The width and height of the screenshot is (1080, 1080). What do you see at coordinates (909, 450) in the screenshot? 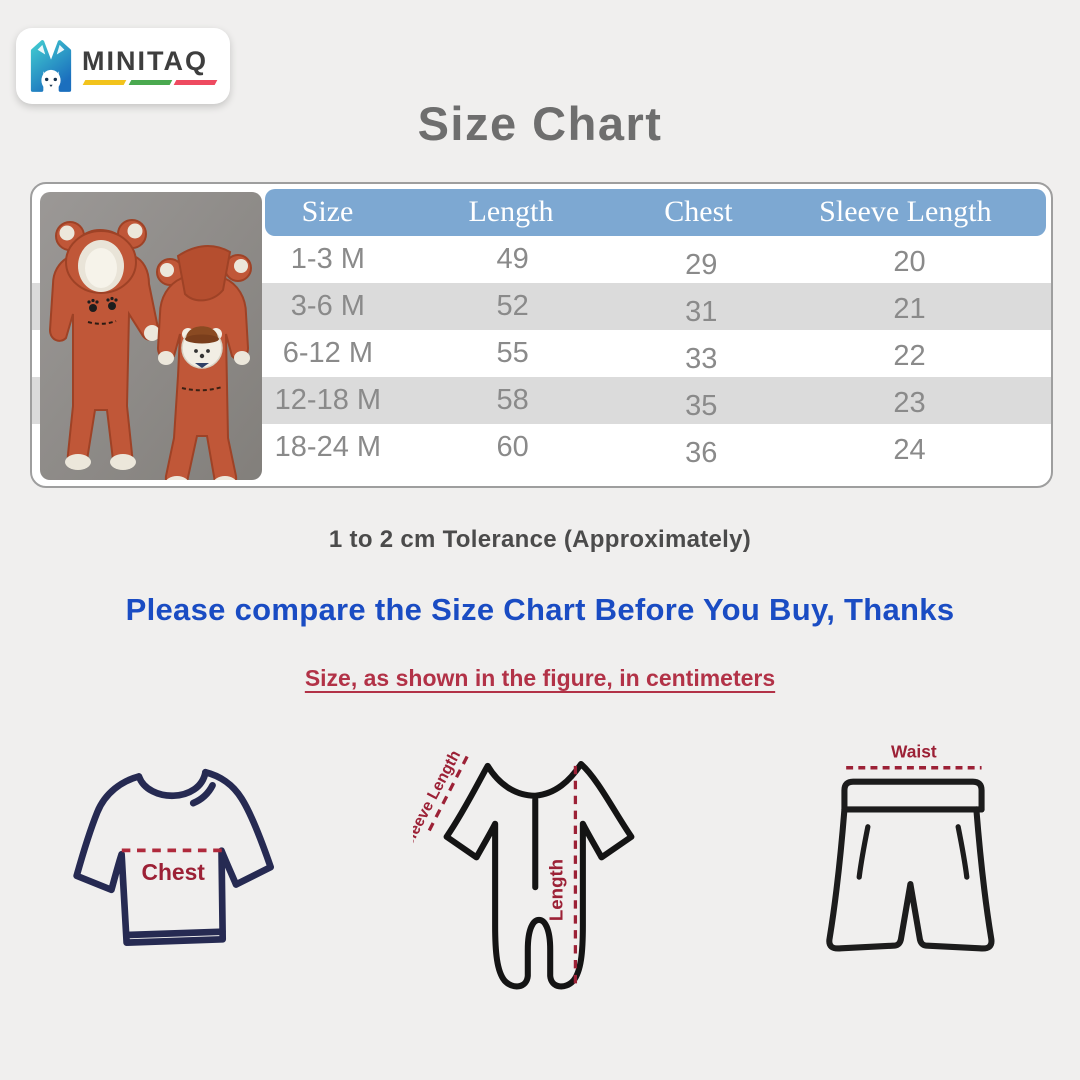
I see `table-cell-sleeve: 24` at bounding box center [909, 450].